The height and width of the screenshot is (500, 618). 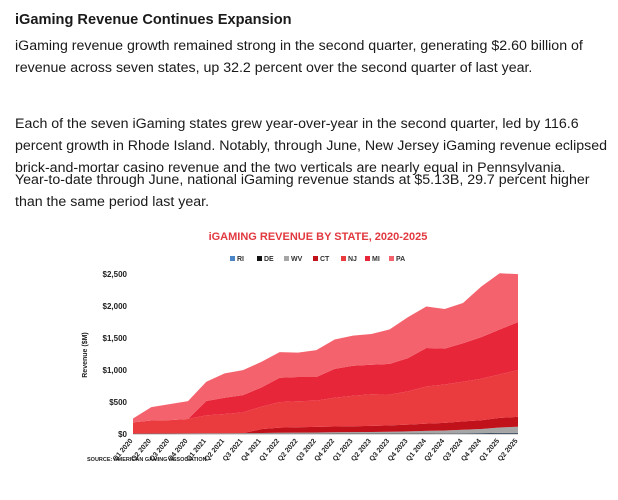 I want to click on legend-label-mi: MI, so click(x=376, y=259).